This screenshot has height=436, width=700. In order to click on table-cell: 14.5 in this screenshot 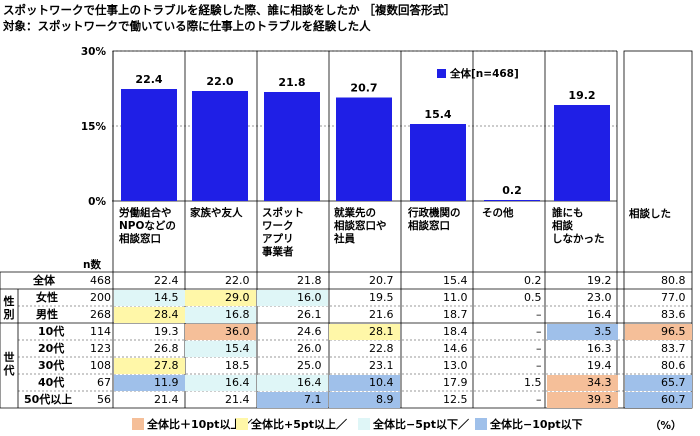, I will do `click(149, 297)`.